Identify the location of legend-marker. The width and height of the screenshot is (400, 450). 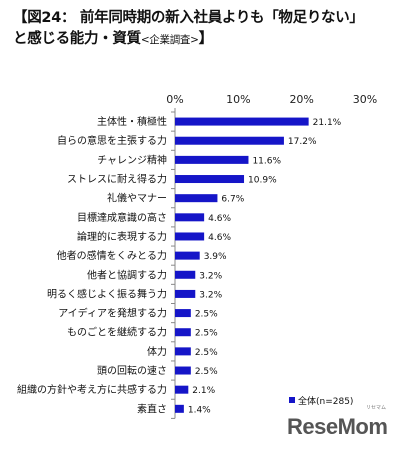
(292, 400).